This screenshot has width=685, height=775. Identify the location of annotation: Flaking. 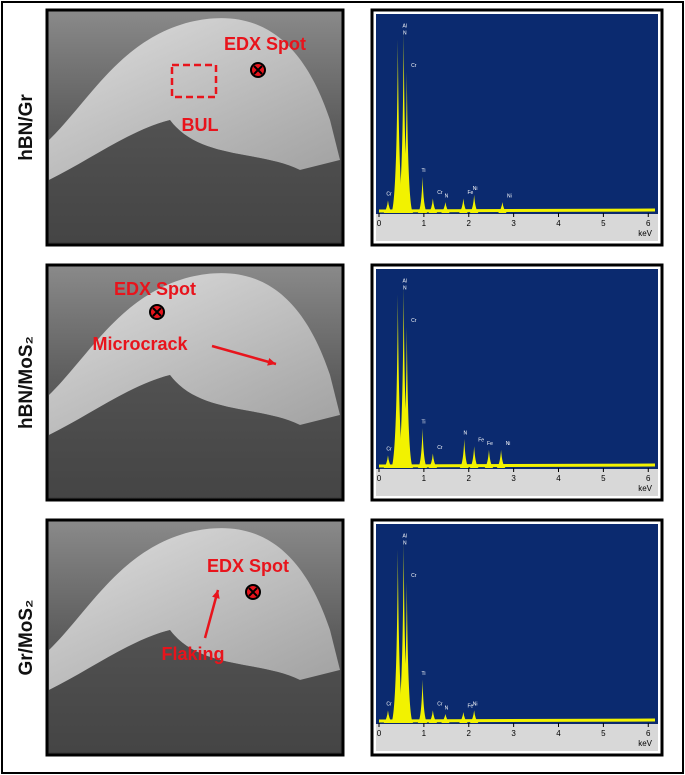
(192, 654).